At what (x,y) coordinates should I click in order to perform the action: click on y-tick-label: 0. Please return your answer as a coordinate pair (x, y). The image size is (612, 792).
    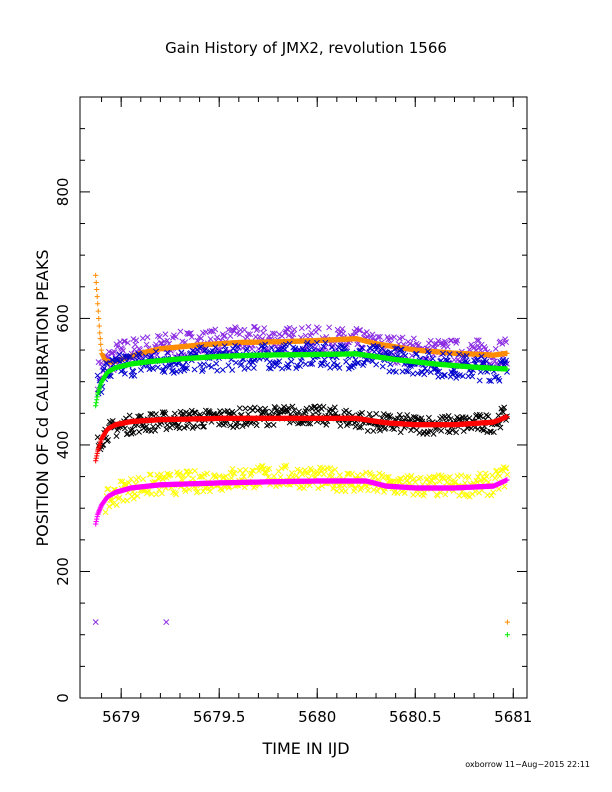
    Looking at the image, I should click on (63, 698).